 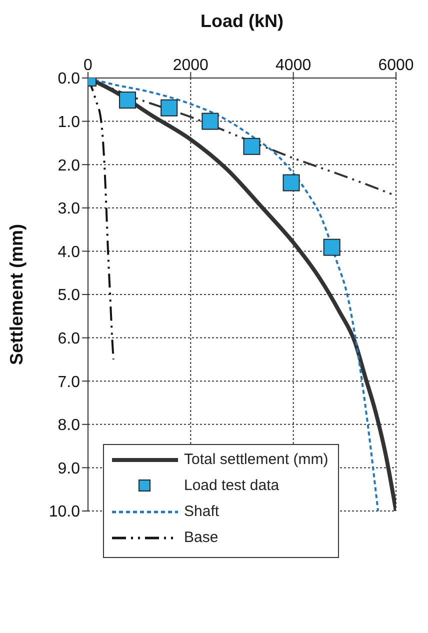 What do you see at coordinates (69, 469) in the screenshot?
I see `y-tick-label: 9.0` at bounding box center [69, 469].